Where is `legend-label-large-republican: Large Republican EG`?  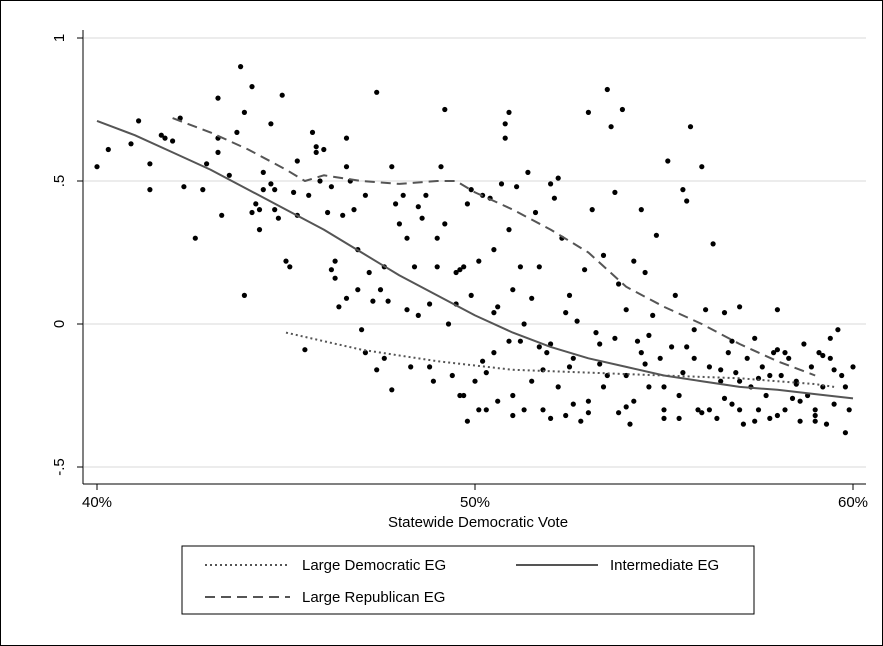 legend-label-large-republican: Large Republican EG is located at coordinates (373, 597).